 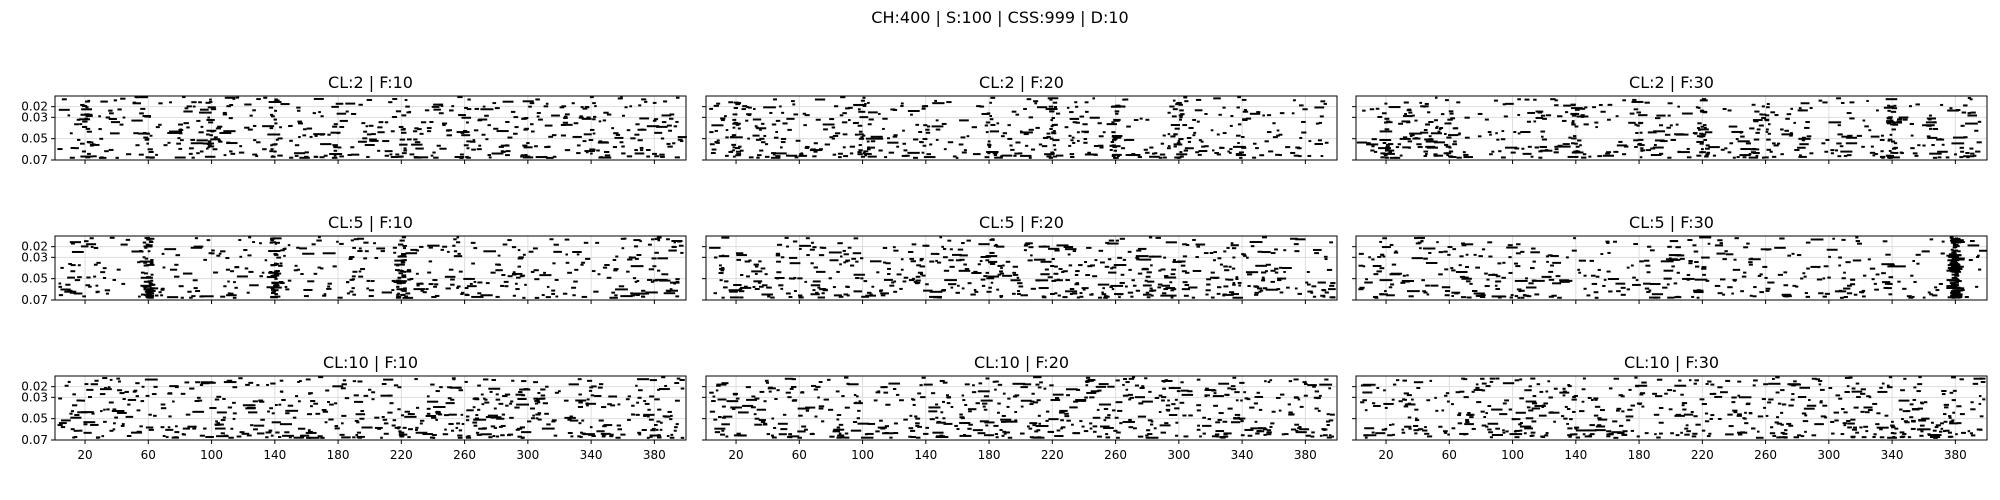 I want to click on subplot-4: CL:5 | F:10 0.020.03 0.05 0.07, so click(x=354, y=260).